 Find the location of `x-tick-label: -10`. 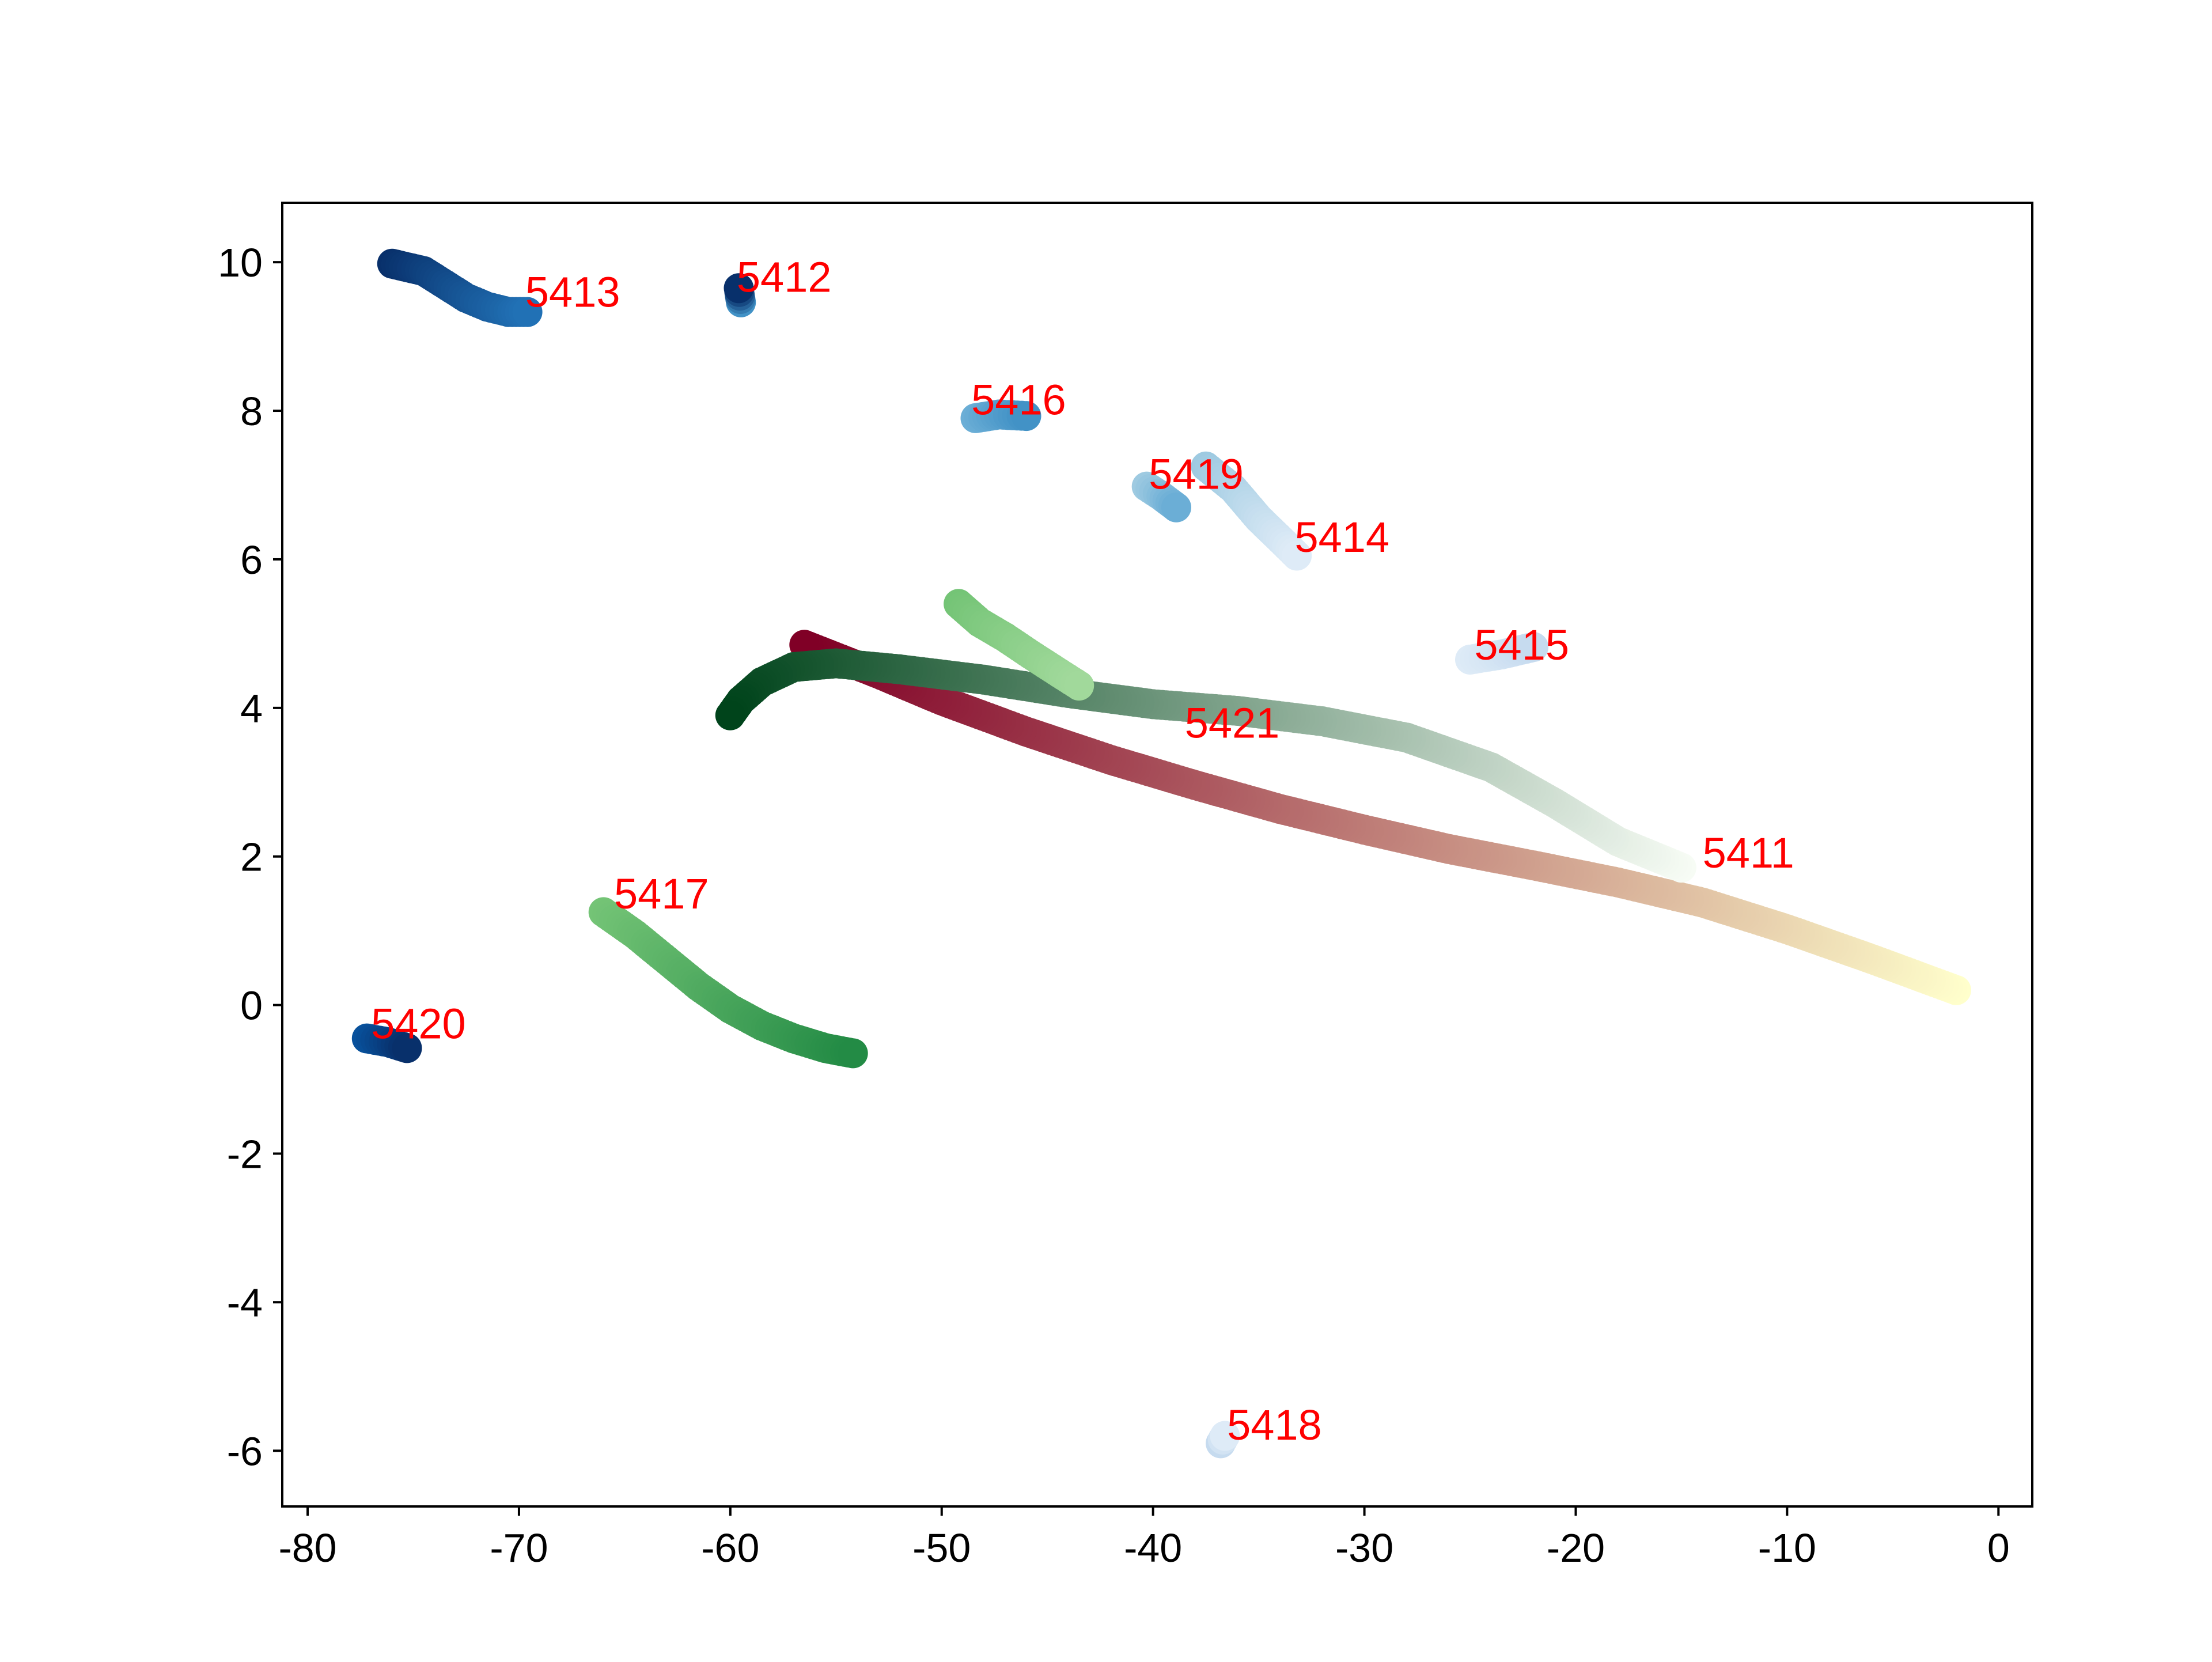

x-tick-label: -10 is located at coordinates (1787, 1548).